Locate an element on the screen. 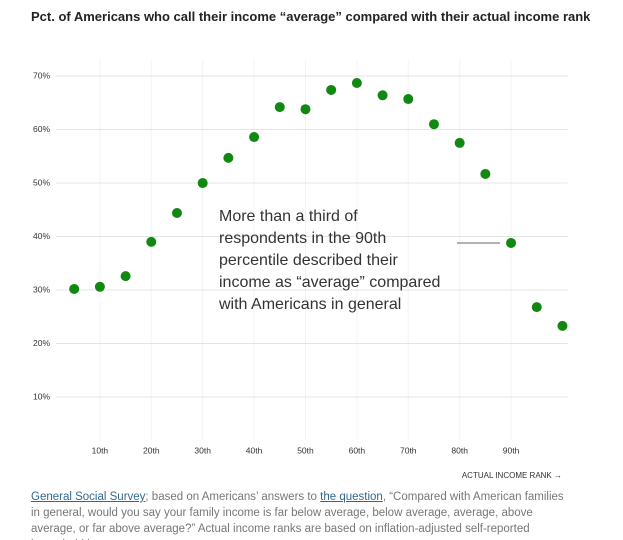 This screenshot has width=623, height=540. y-tick-label: 20% is located at coordinates (41, 343).